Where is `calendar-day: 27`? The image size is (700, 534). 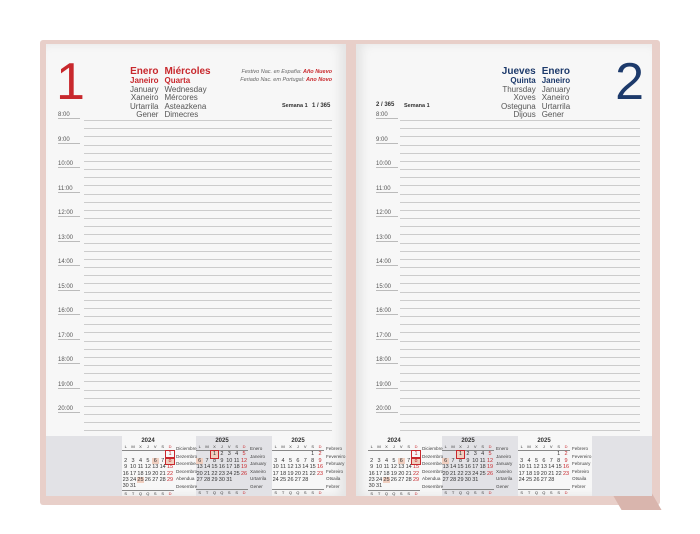
calendar-day: 27 is located at coordinates (199, 480).